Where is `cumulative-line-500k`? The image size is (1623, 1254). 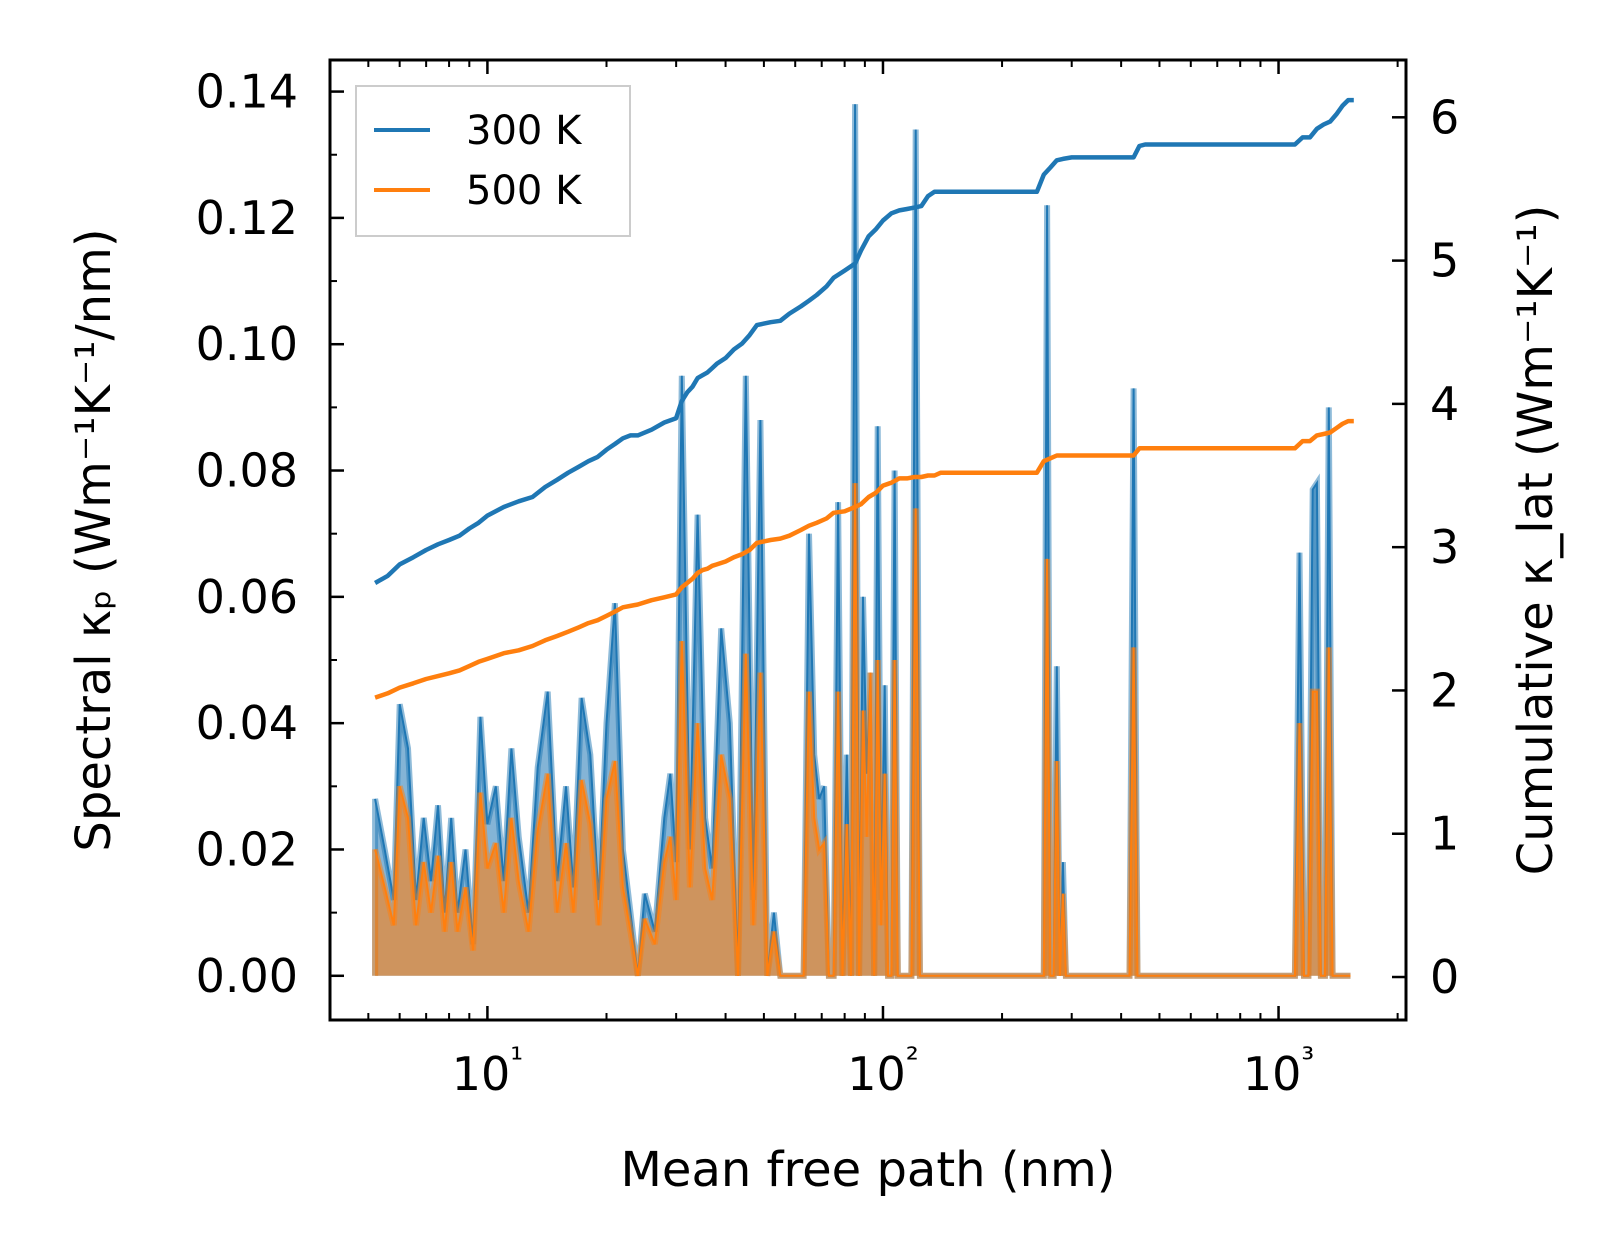
cumulative-line-500k is located at coordinates (864, 559).